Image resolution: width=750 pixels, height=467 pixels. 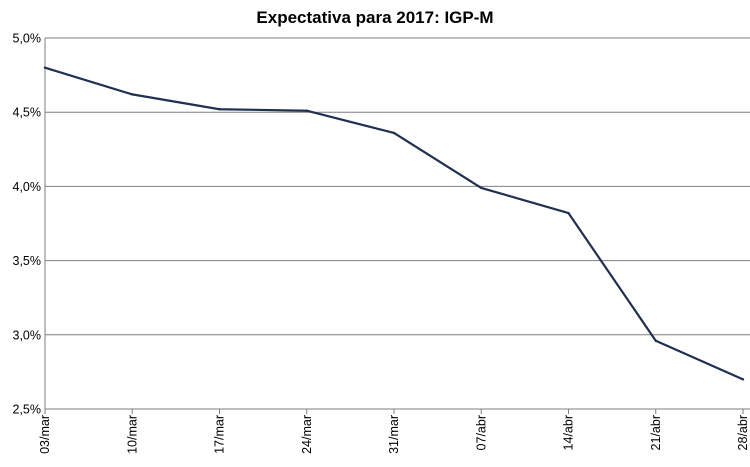 I want to click on x-tick-label: 31/mar, so click(x=394, y=434).